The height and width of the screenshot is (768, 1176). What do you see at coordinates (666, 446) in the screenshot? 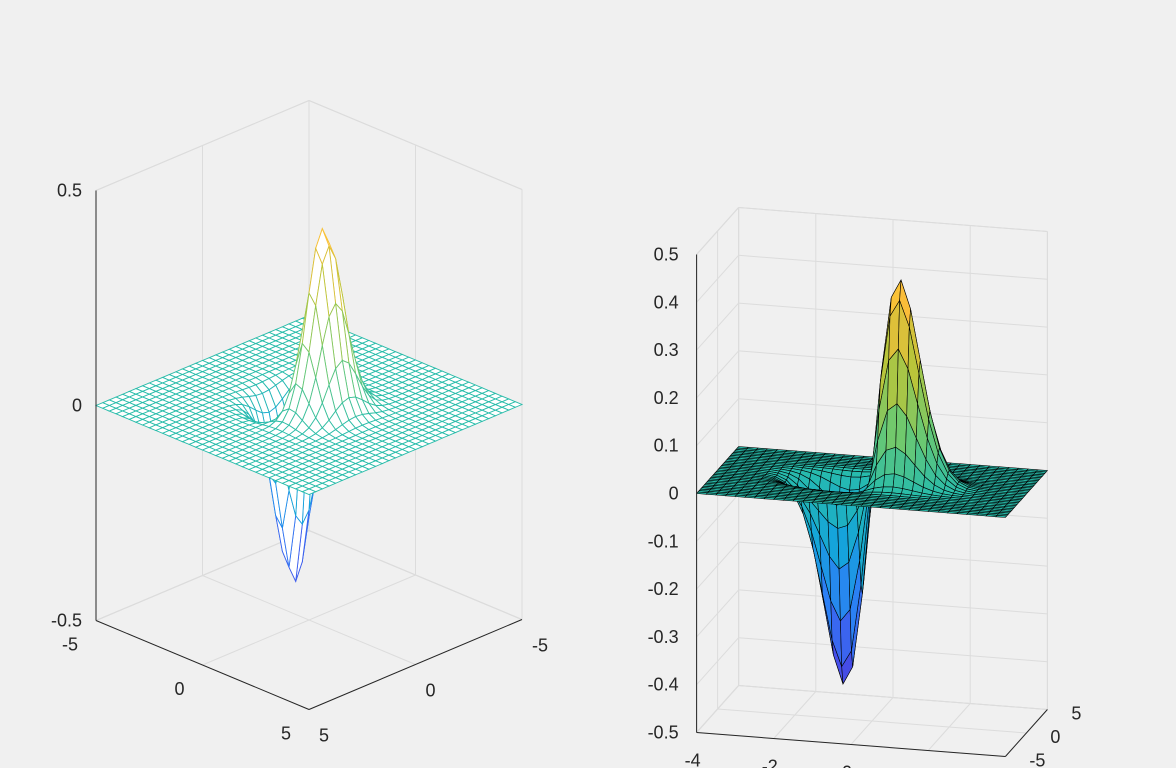
I see `z-tick-label: 0.1` at bounding box center [666, 446].